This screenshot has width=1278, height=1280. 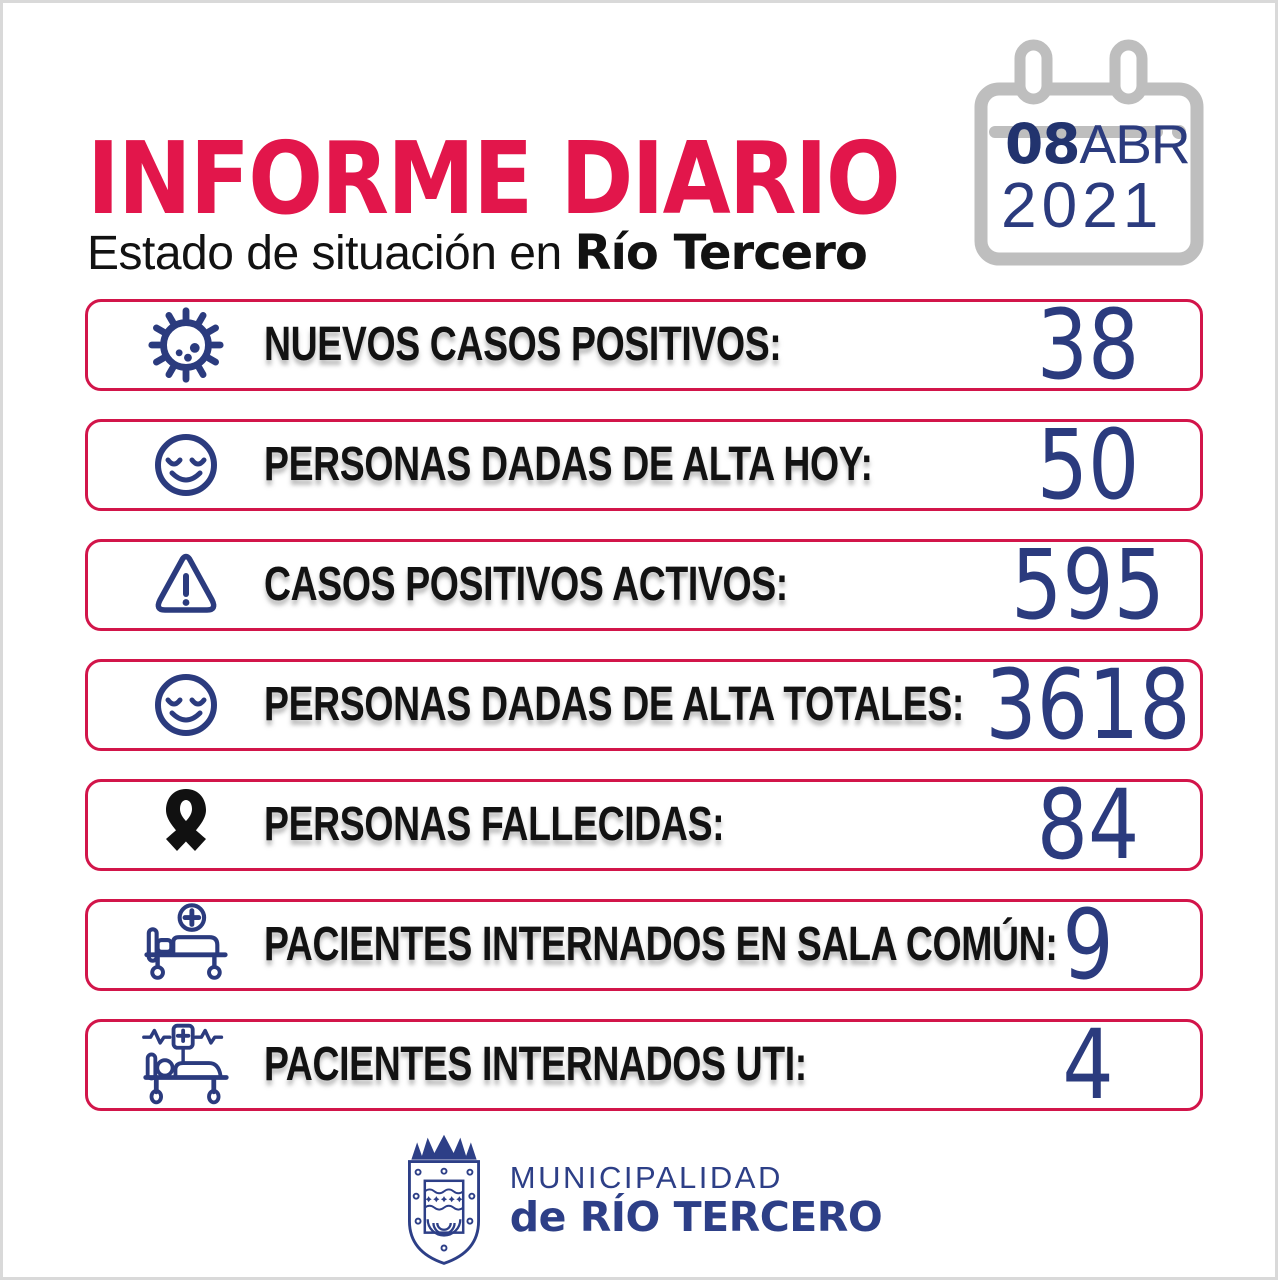 I want to click on calendar-day-month: 08ABR, so click(x=1098, y=144).